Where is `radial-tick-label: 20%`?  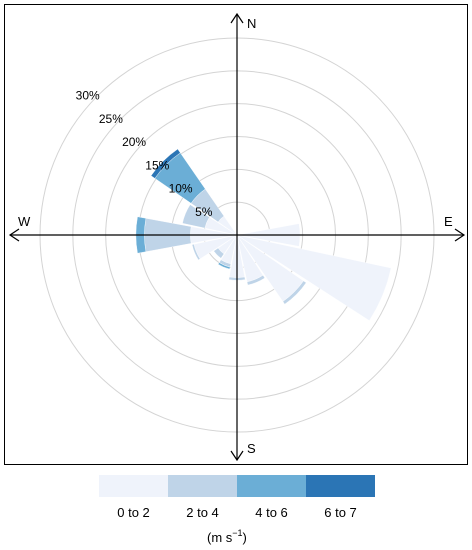 radial-tick-label: 20% is located at coordinates (134, 142).